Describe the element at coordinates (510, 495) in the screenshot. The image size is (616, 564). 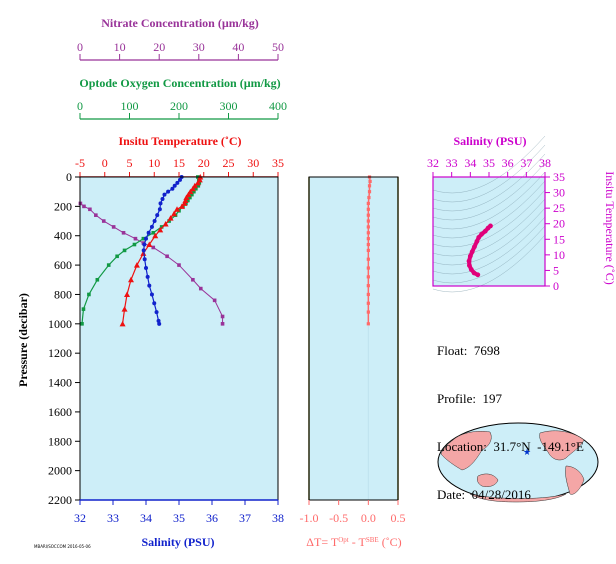
I see `date-row: Date: 04/28/2016` at that location.